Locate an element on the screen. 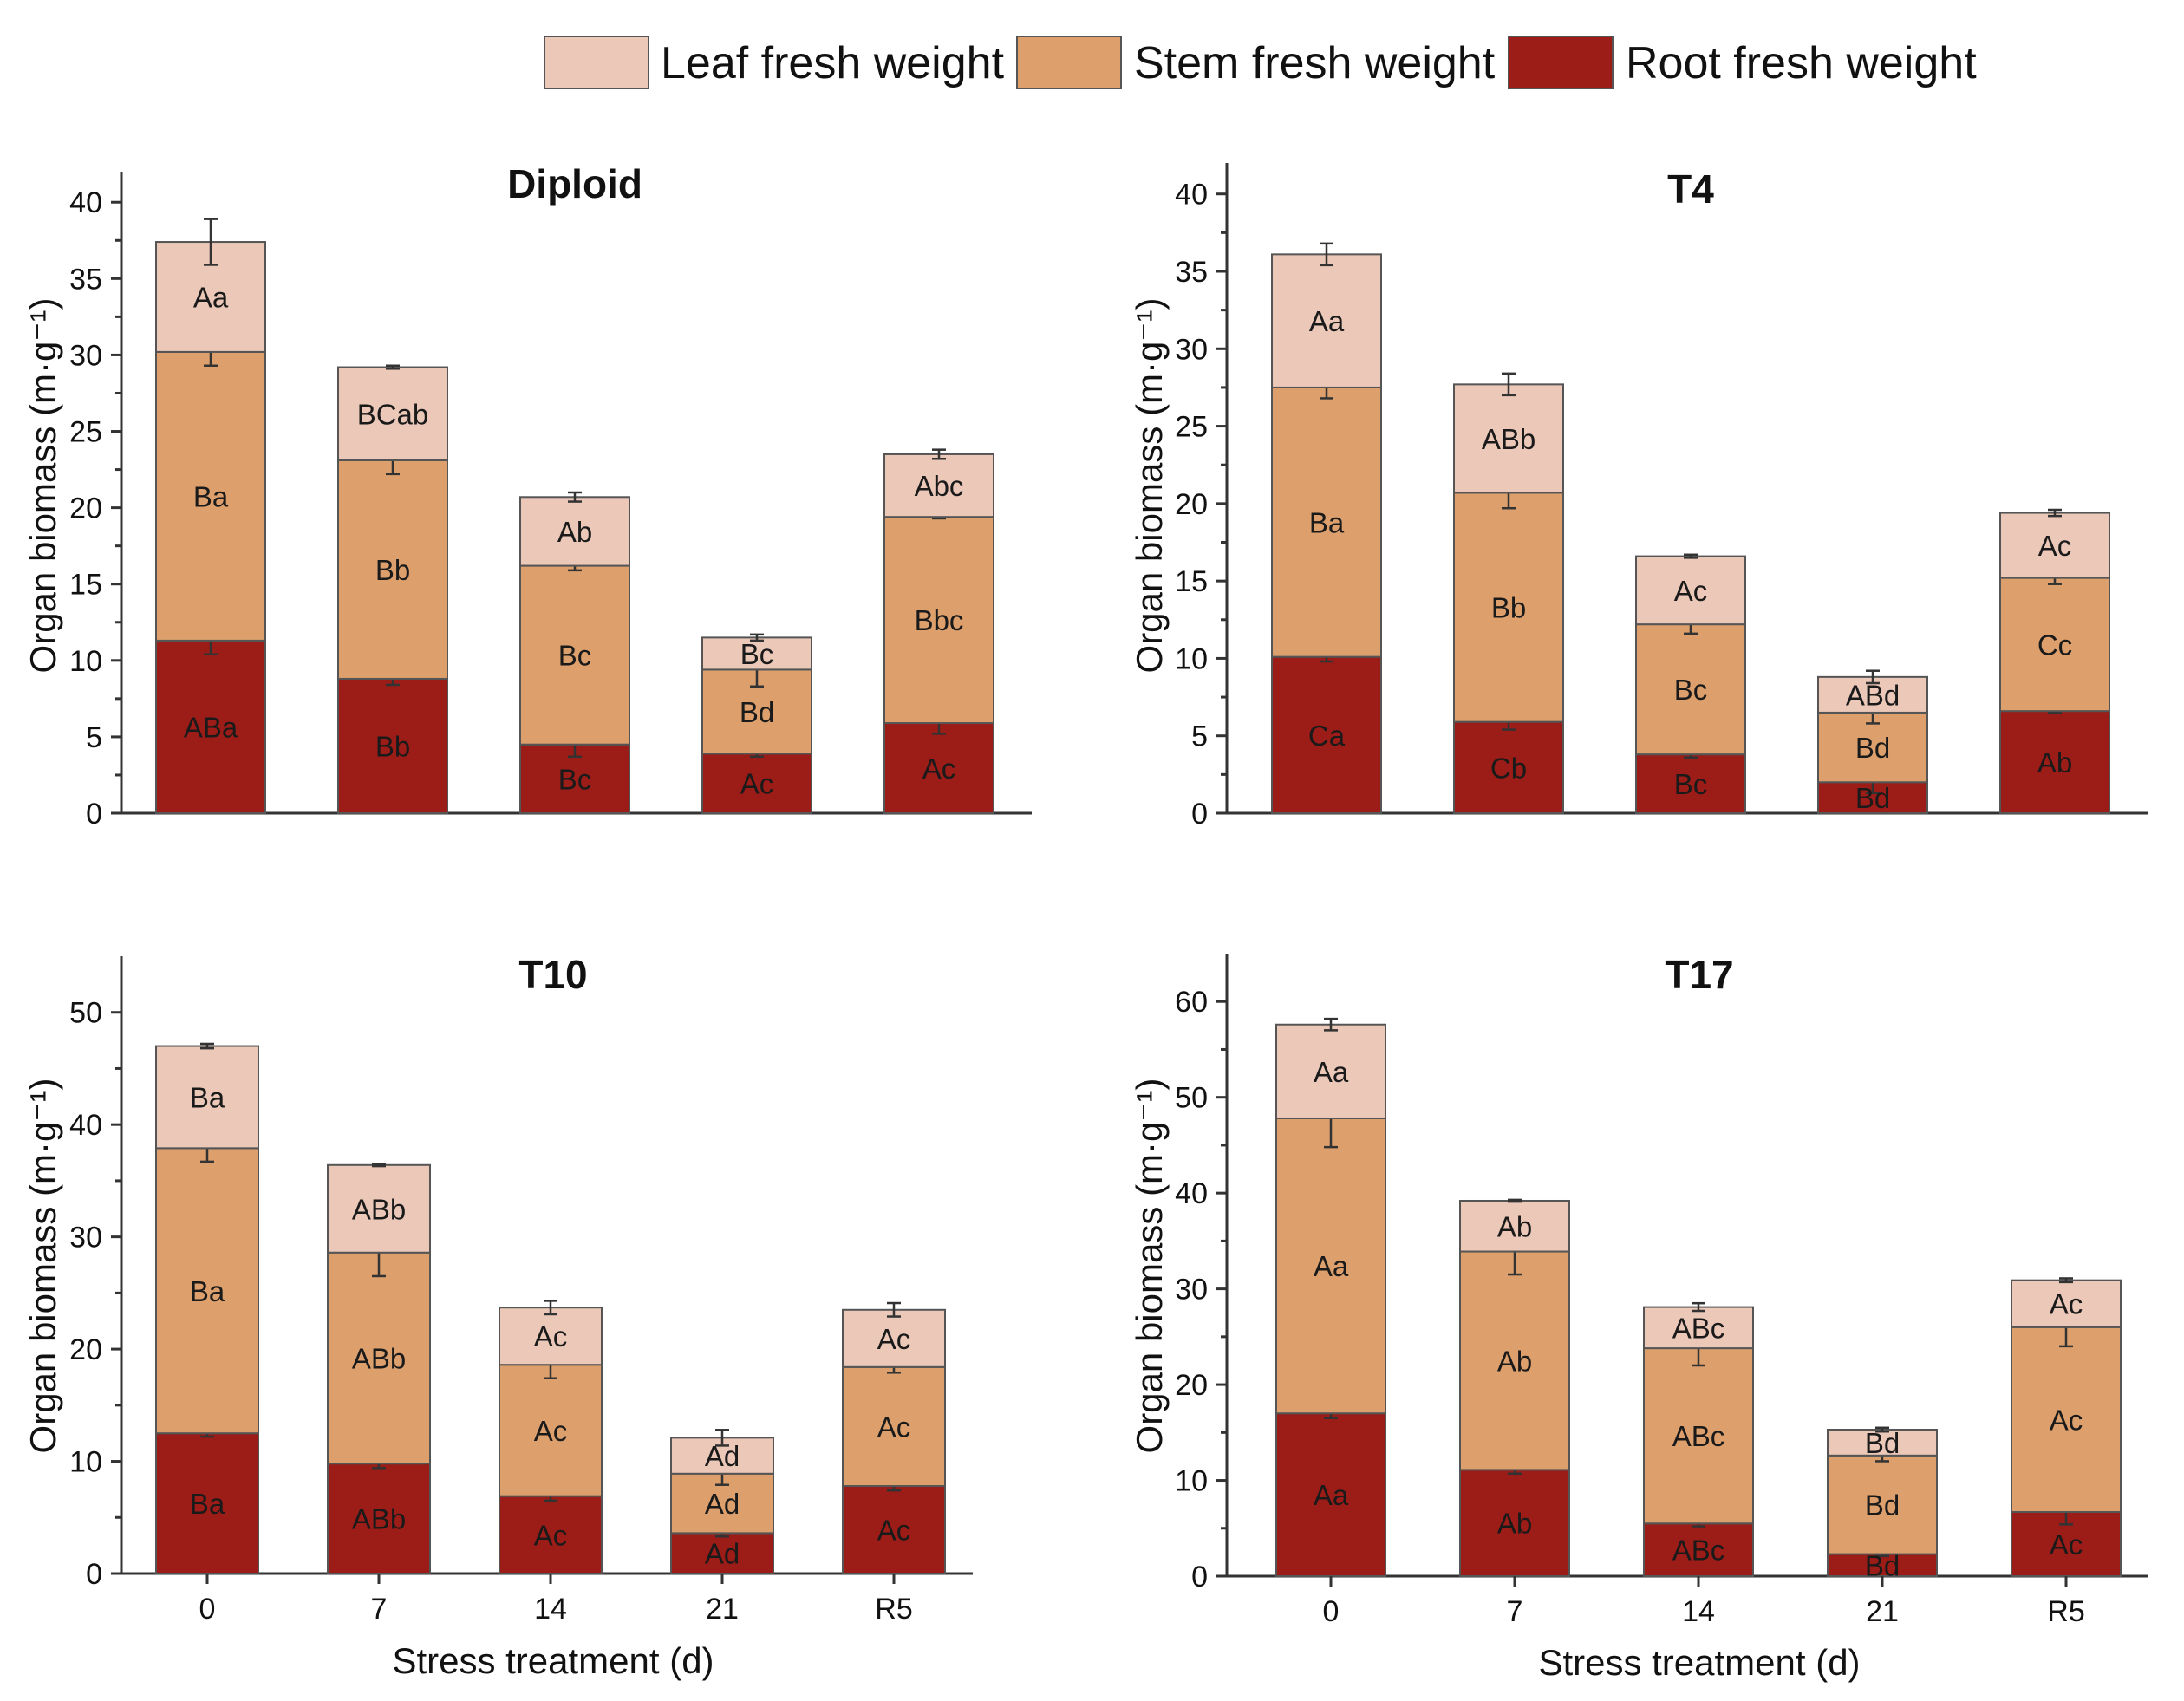 This screenshot has width=2184, height=1701. letter-root-0: Ba is located at coordinates (207, 1504).